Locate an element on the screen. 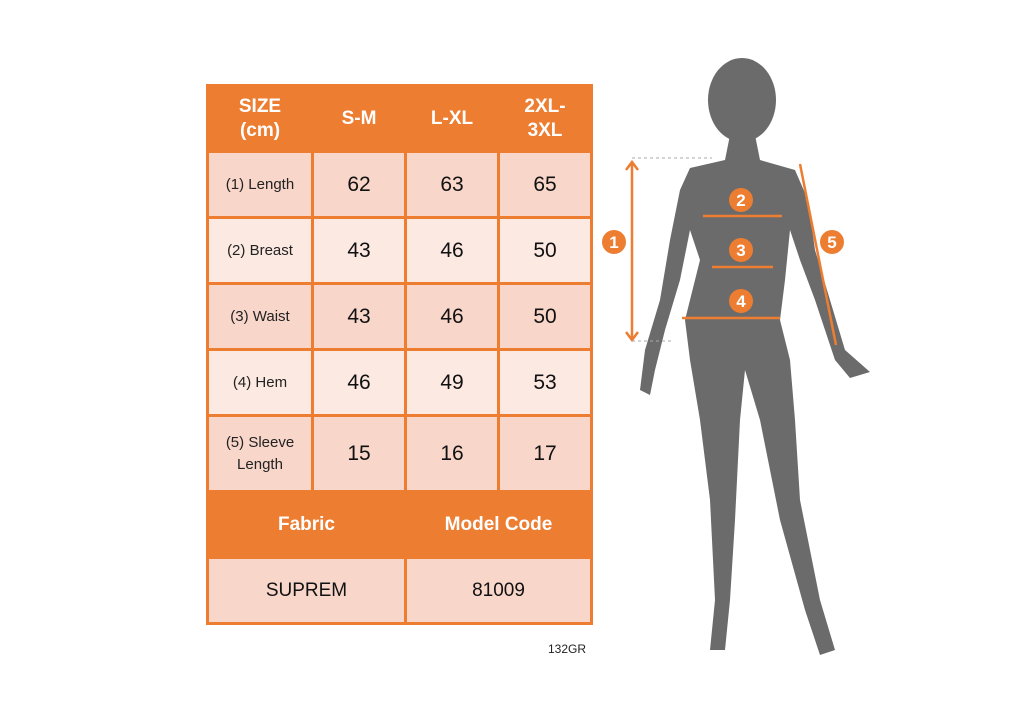 The height and width of the screenshot is (706, 1024). row-label: (3) Waist is located at coordinates (260, 316).